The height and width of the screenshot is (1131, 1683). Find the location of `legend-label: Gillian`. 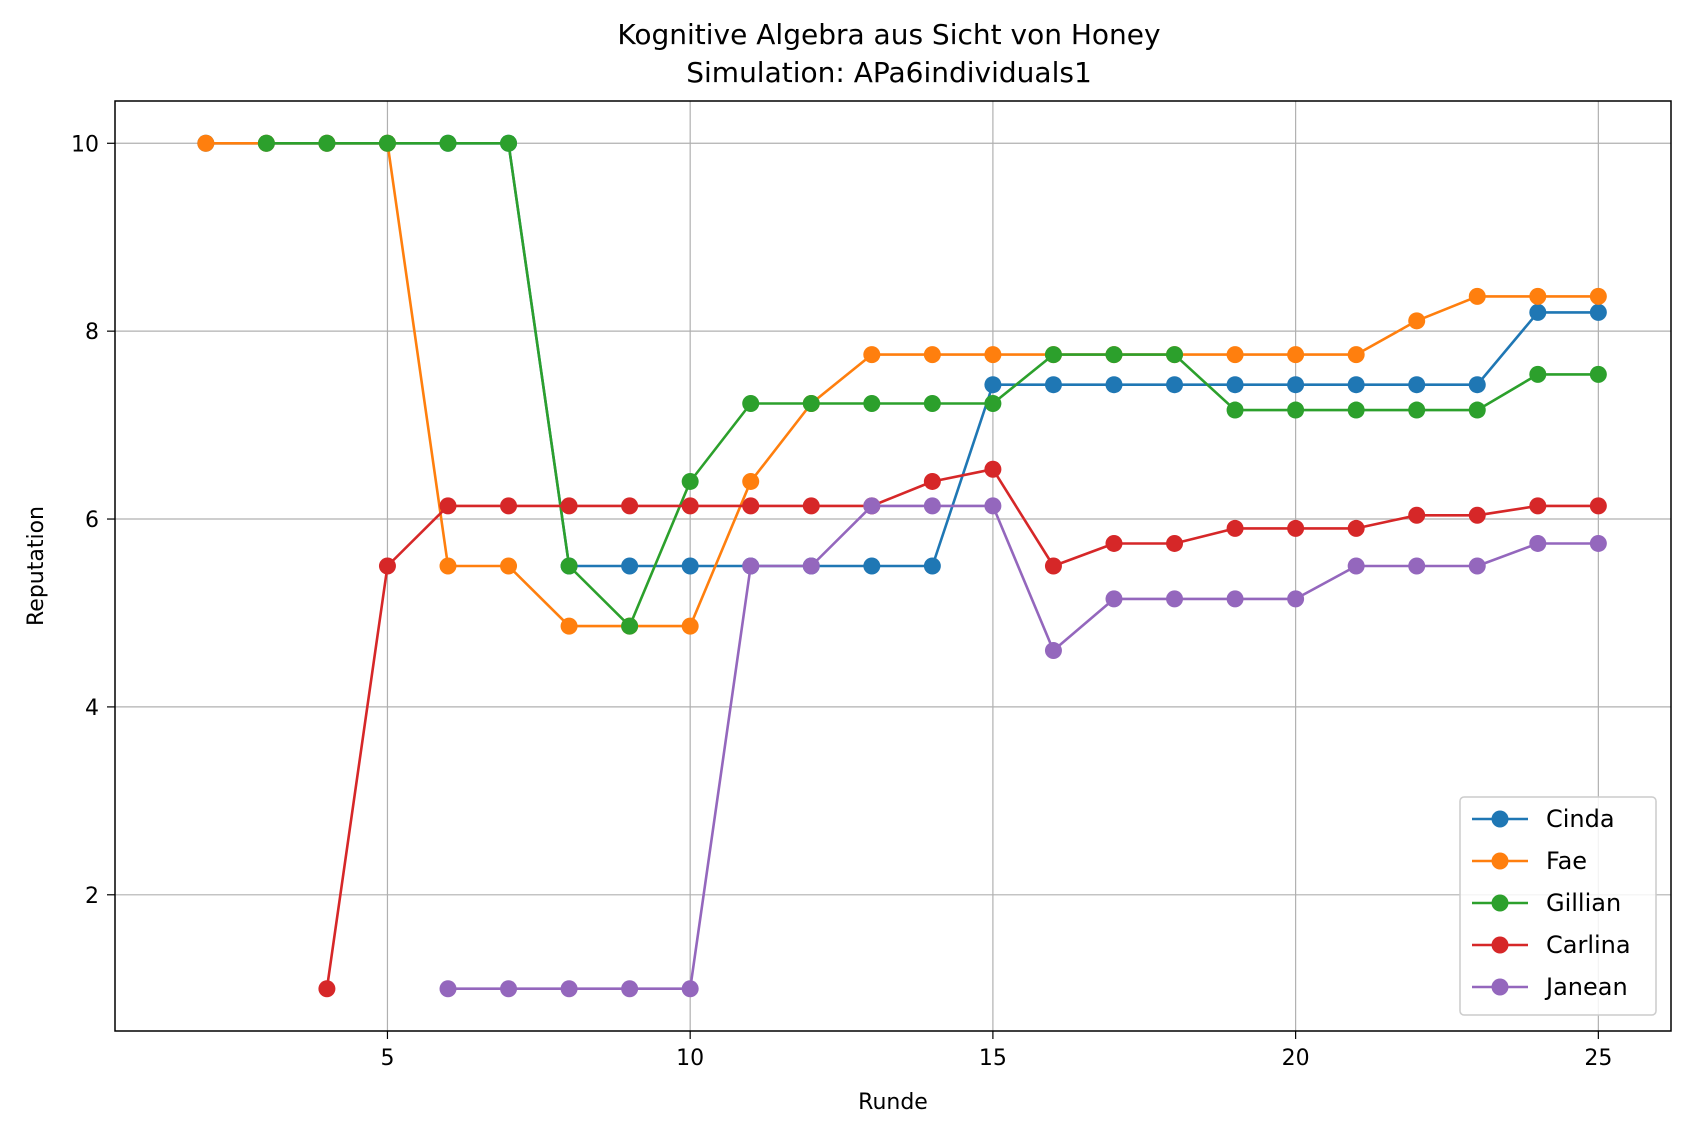

legend-label: Gillian is located at coordinates (1583, 903).